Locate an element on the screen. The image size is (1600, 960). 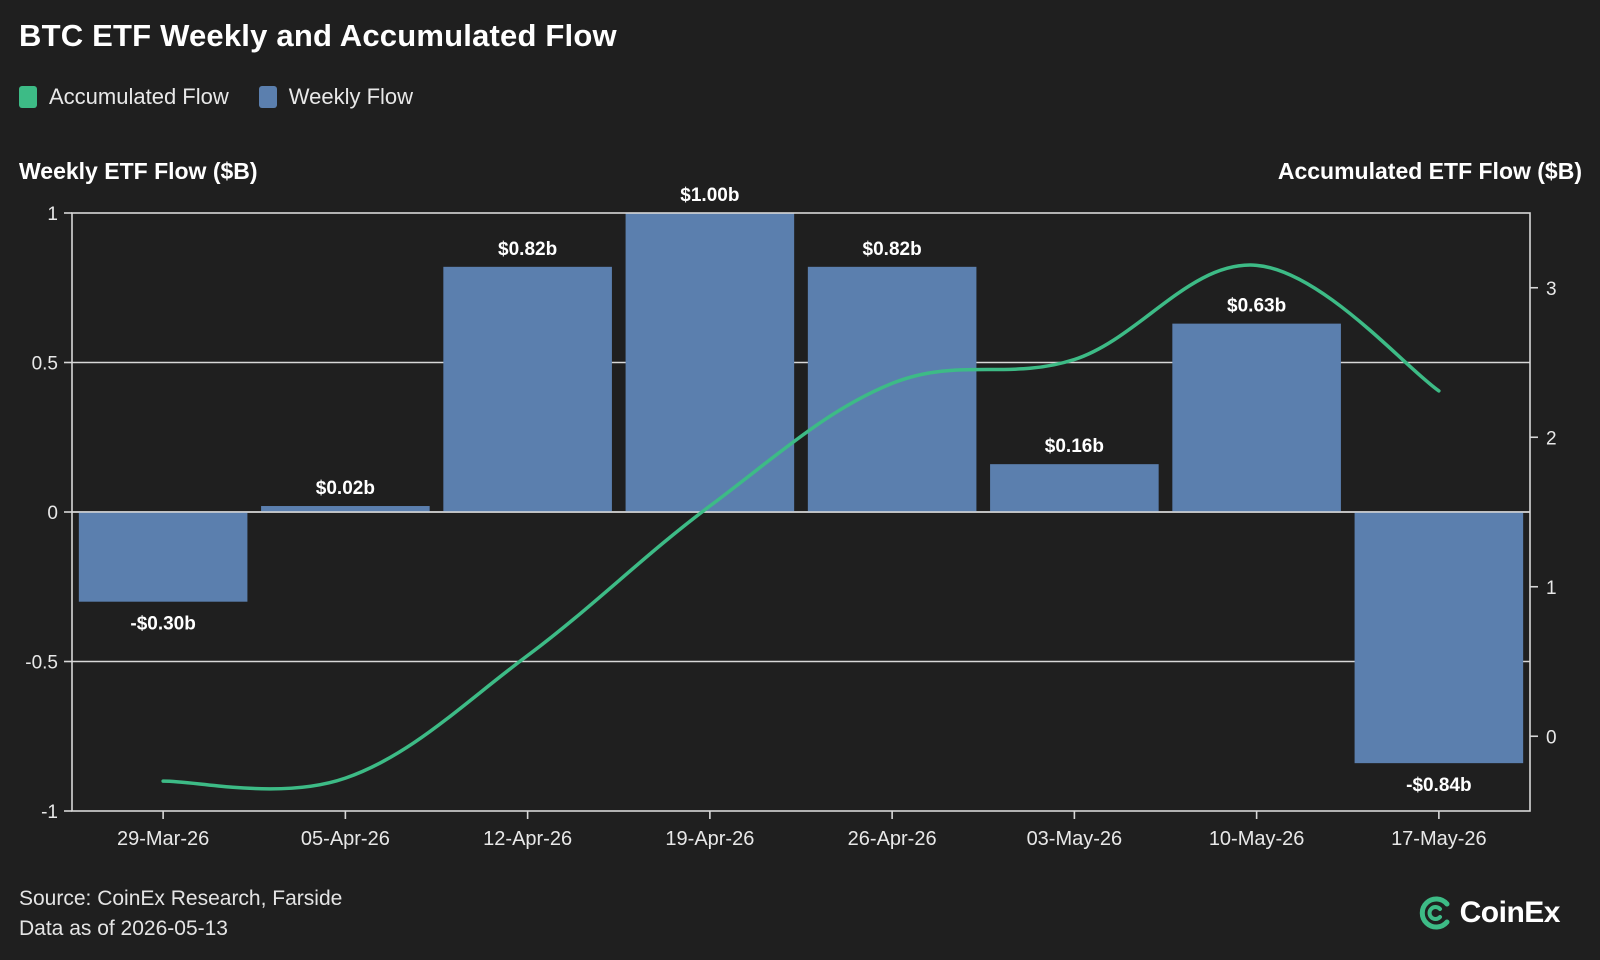
bar-value-label: -$0.30b is located at coordinates (162, 624).